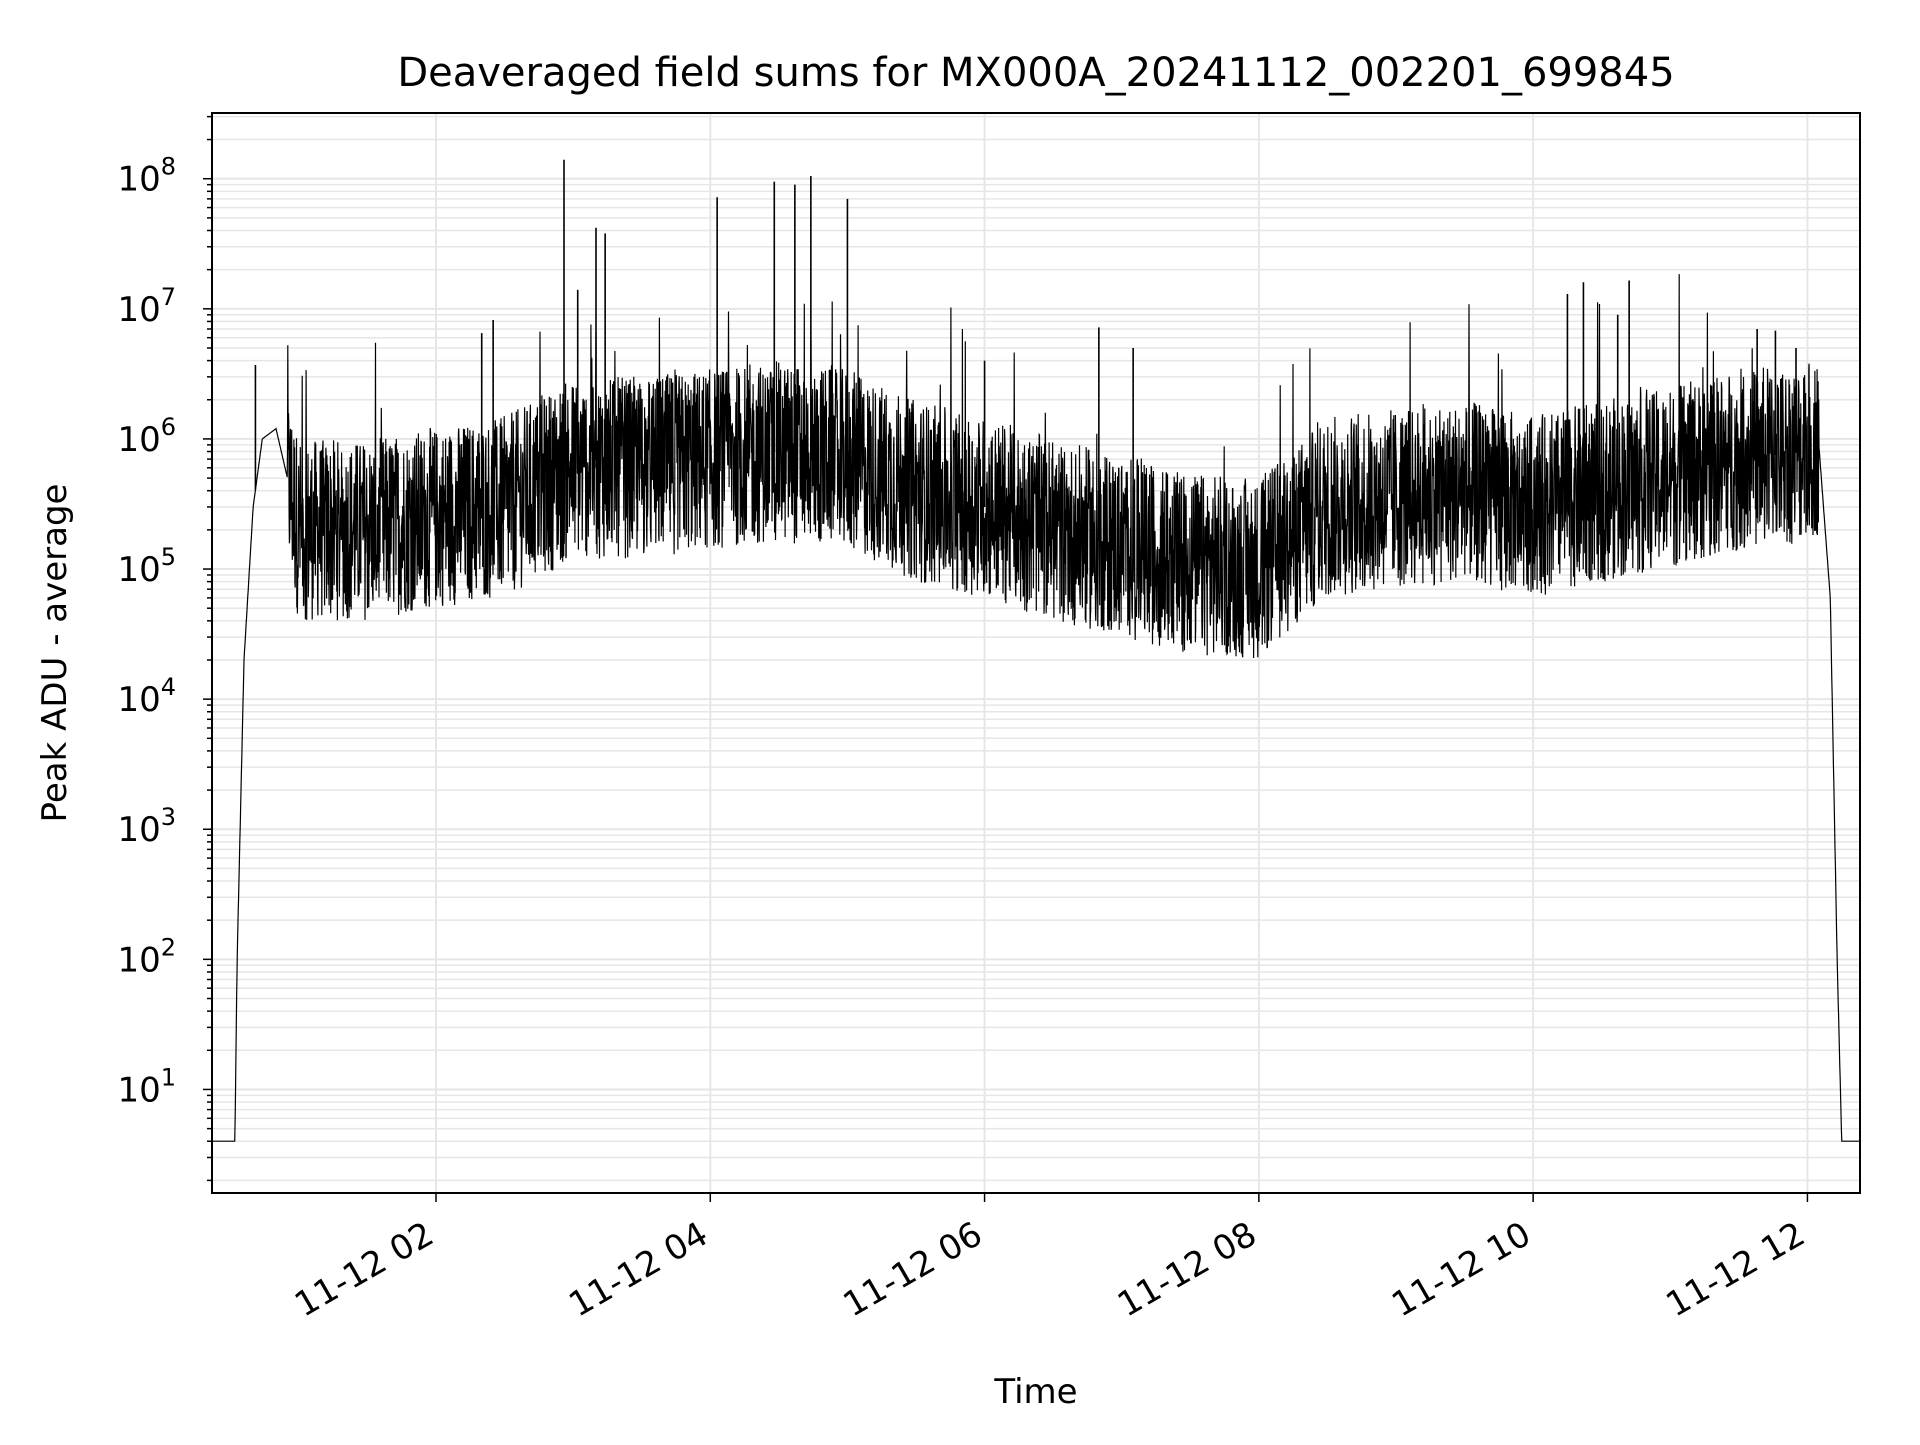 Image resolution: width=1920 pixels, height=1445 pixels. What do you see at coordinates (146, 1086) in the screenshot?
I see `y-tick-label: 10¹` at bounding box center [146, 1086].